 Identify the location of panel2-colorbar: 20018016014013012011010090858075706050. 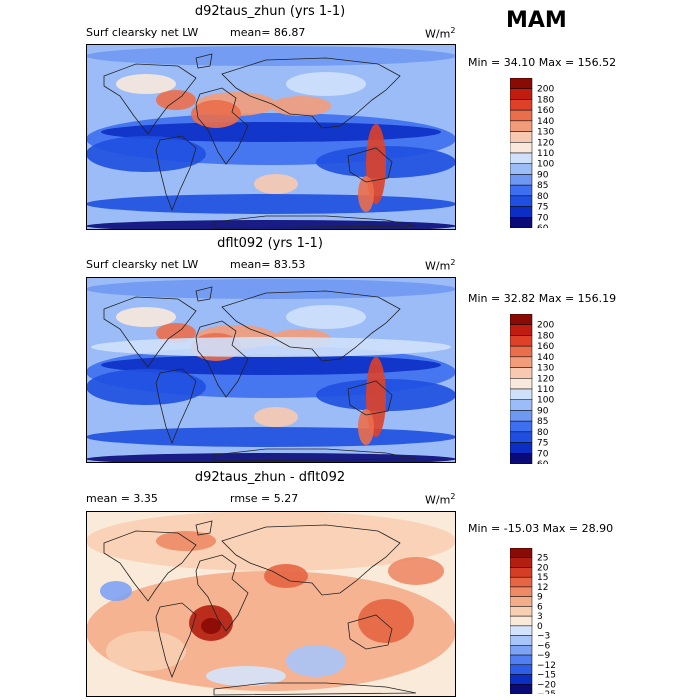
(532, 389).